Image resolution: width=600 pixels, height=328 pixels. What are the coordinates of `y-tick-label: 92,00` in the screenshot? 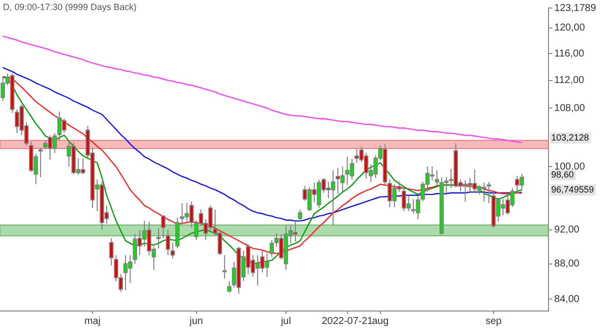 It's located at (567, 230).